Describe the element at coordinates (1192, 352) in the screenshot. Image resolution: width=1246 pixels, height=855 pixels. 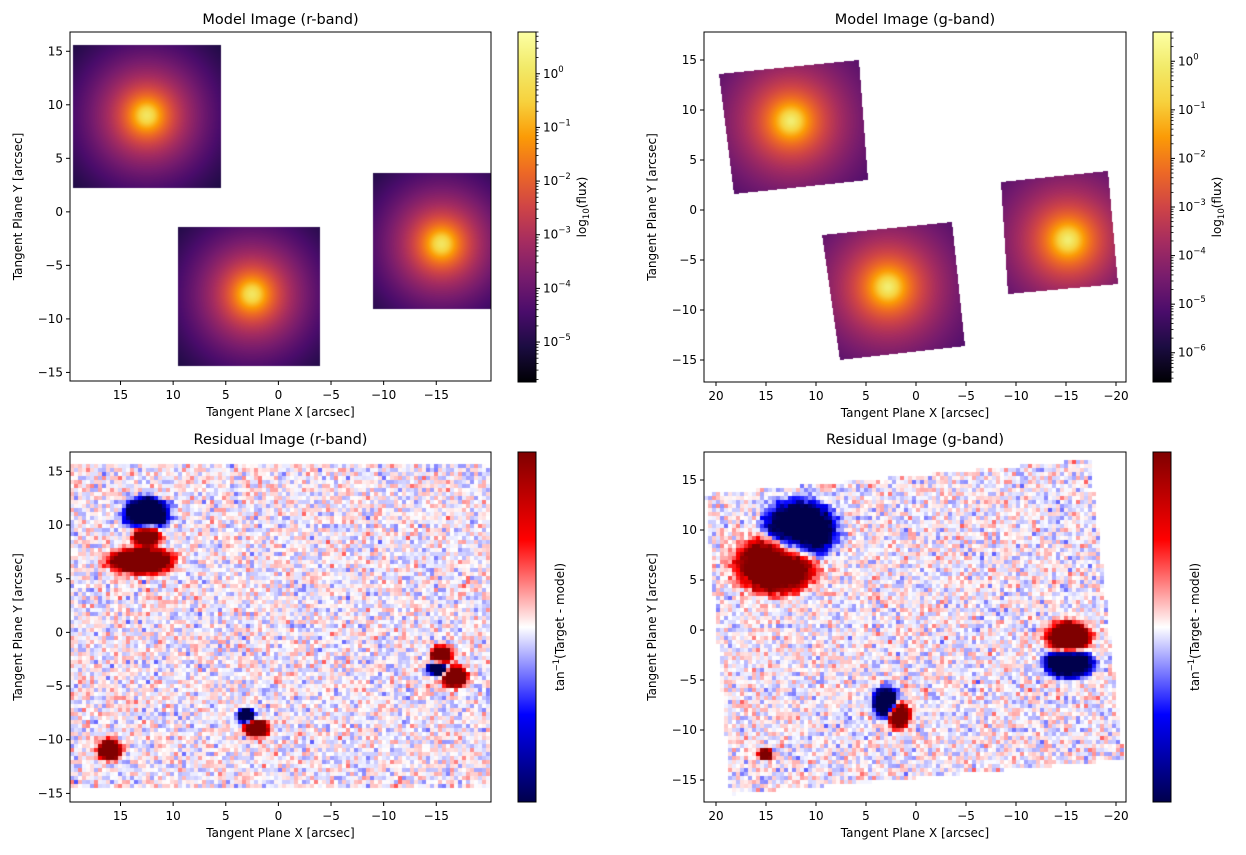
I see `colorbar-tick-label: 10⁻⁶` at that location.